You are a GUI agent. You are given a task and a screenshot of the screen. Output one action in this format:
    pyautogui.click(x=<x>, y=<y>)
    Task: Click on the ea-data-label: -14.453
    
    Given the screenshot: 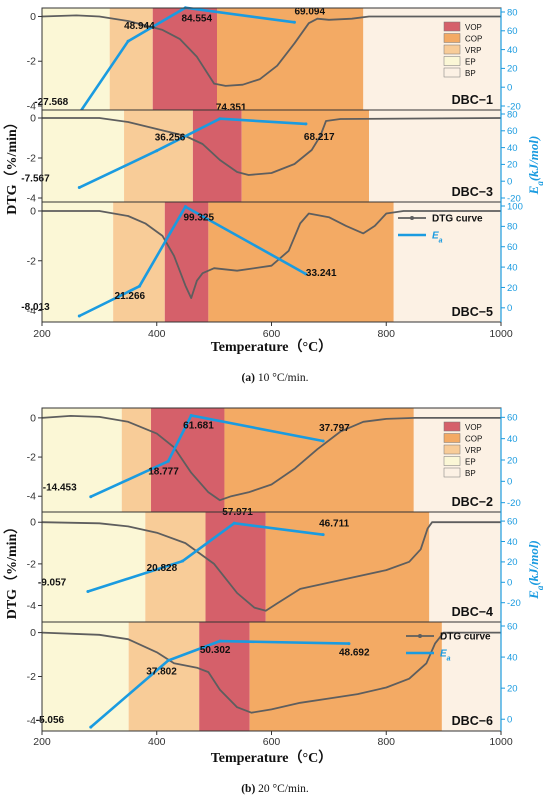 What is the action you would take?
    pyautogui.click(x=60, y=488)
    